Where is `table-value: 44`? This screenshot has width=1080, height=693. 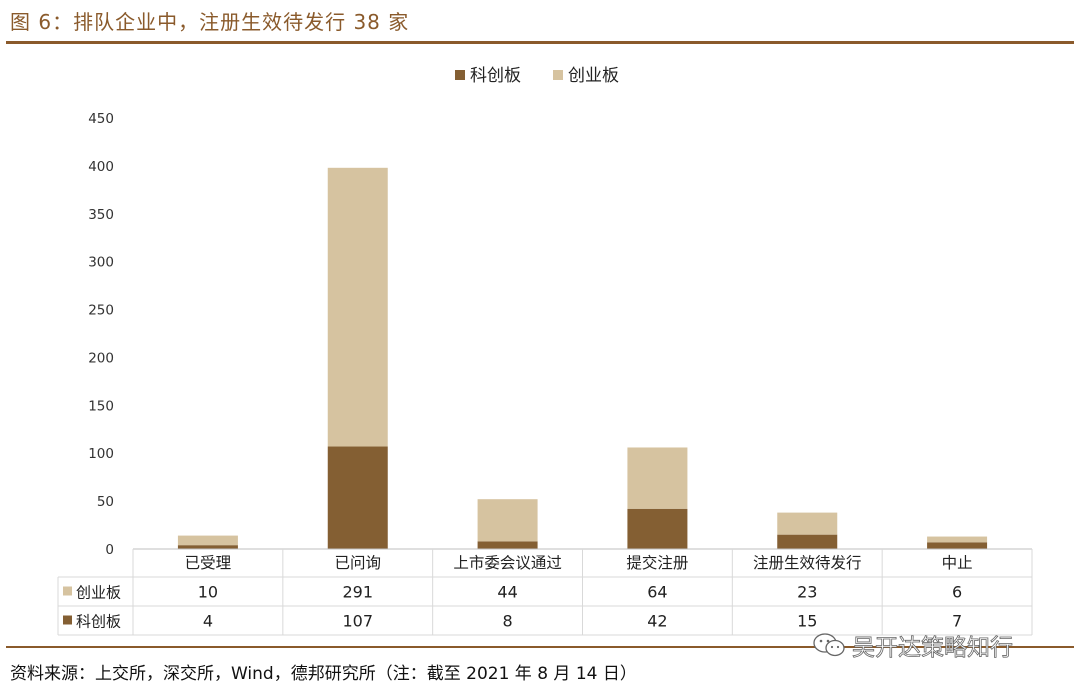 table-value: 44 is located at coordinates (507, 592).